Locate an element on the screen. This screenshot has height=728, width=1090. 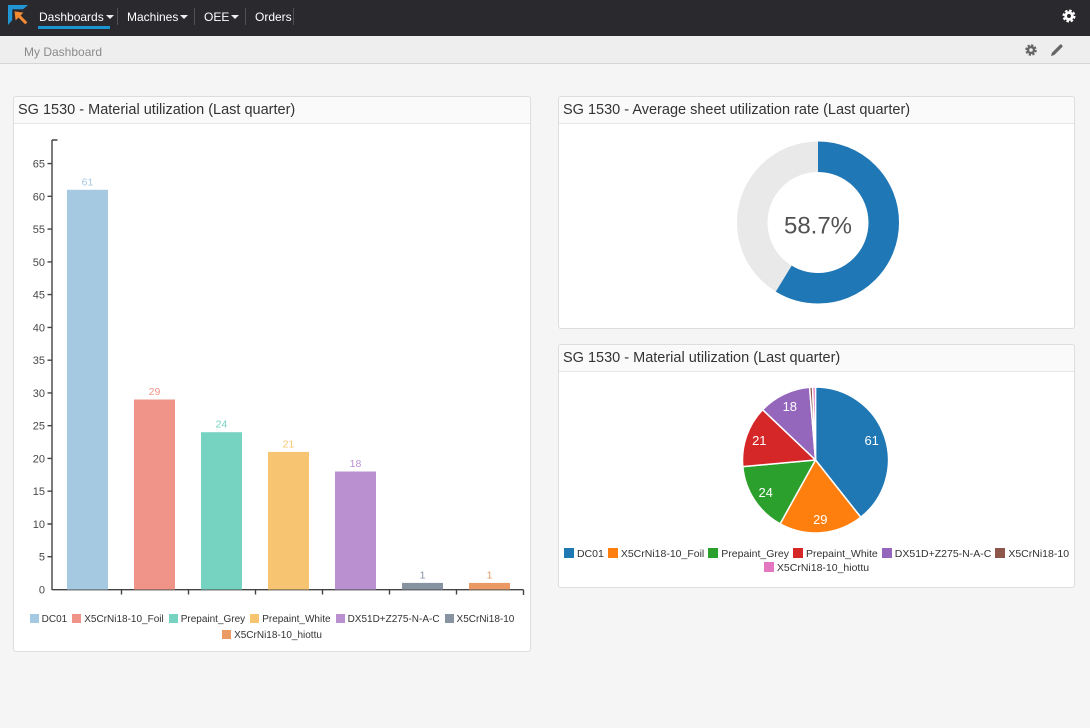
svg-text: 58.7% is located at coordinates (818, 226).